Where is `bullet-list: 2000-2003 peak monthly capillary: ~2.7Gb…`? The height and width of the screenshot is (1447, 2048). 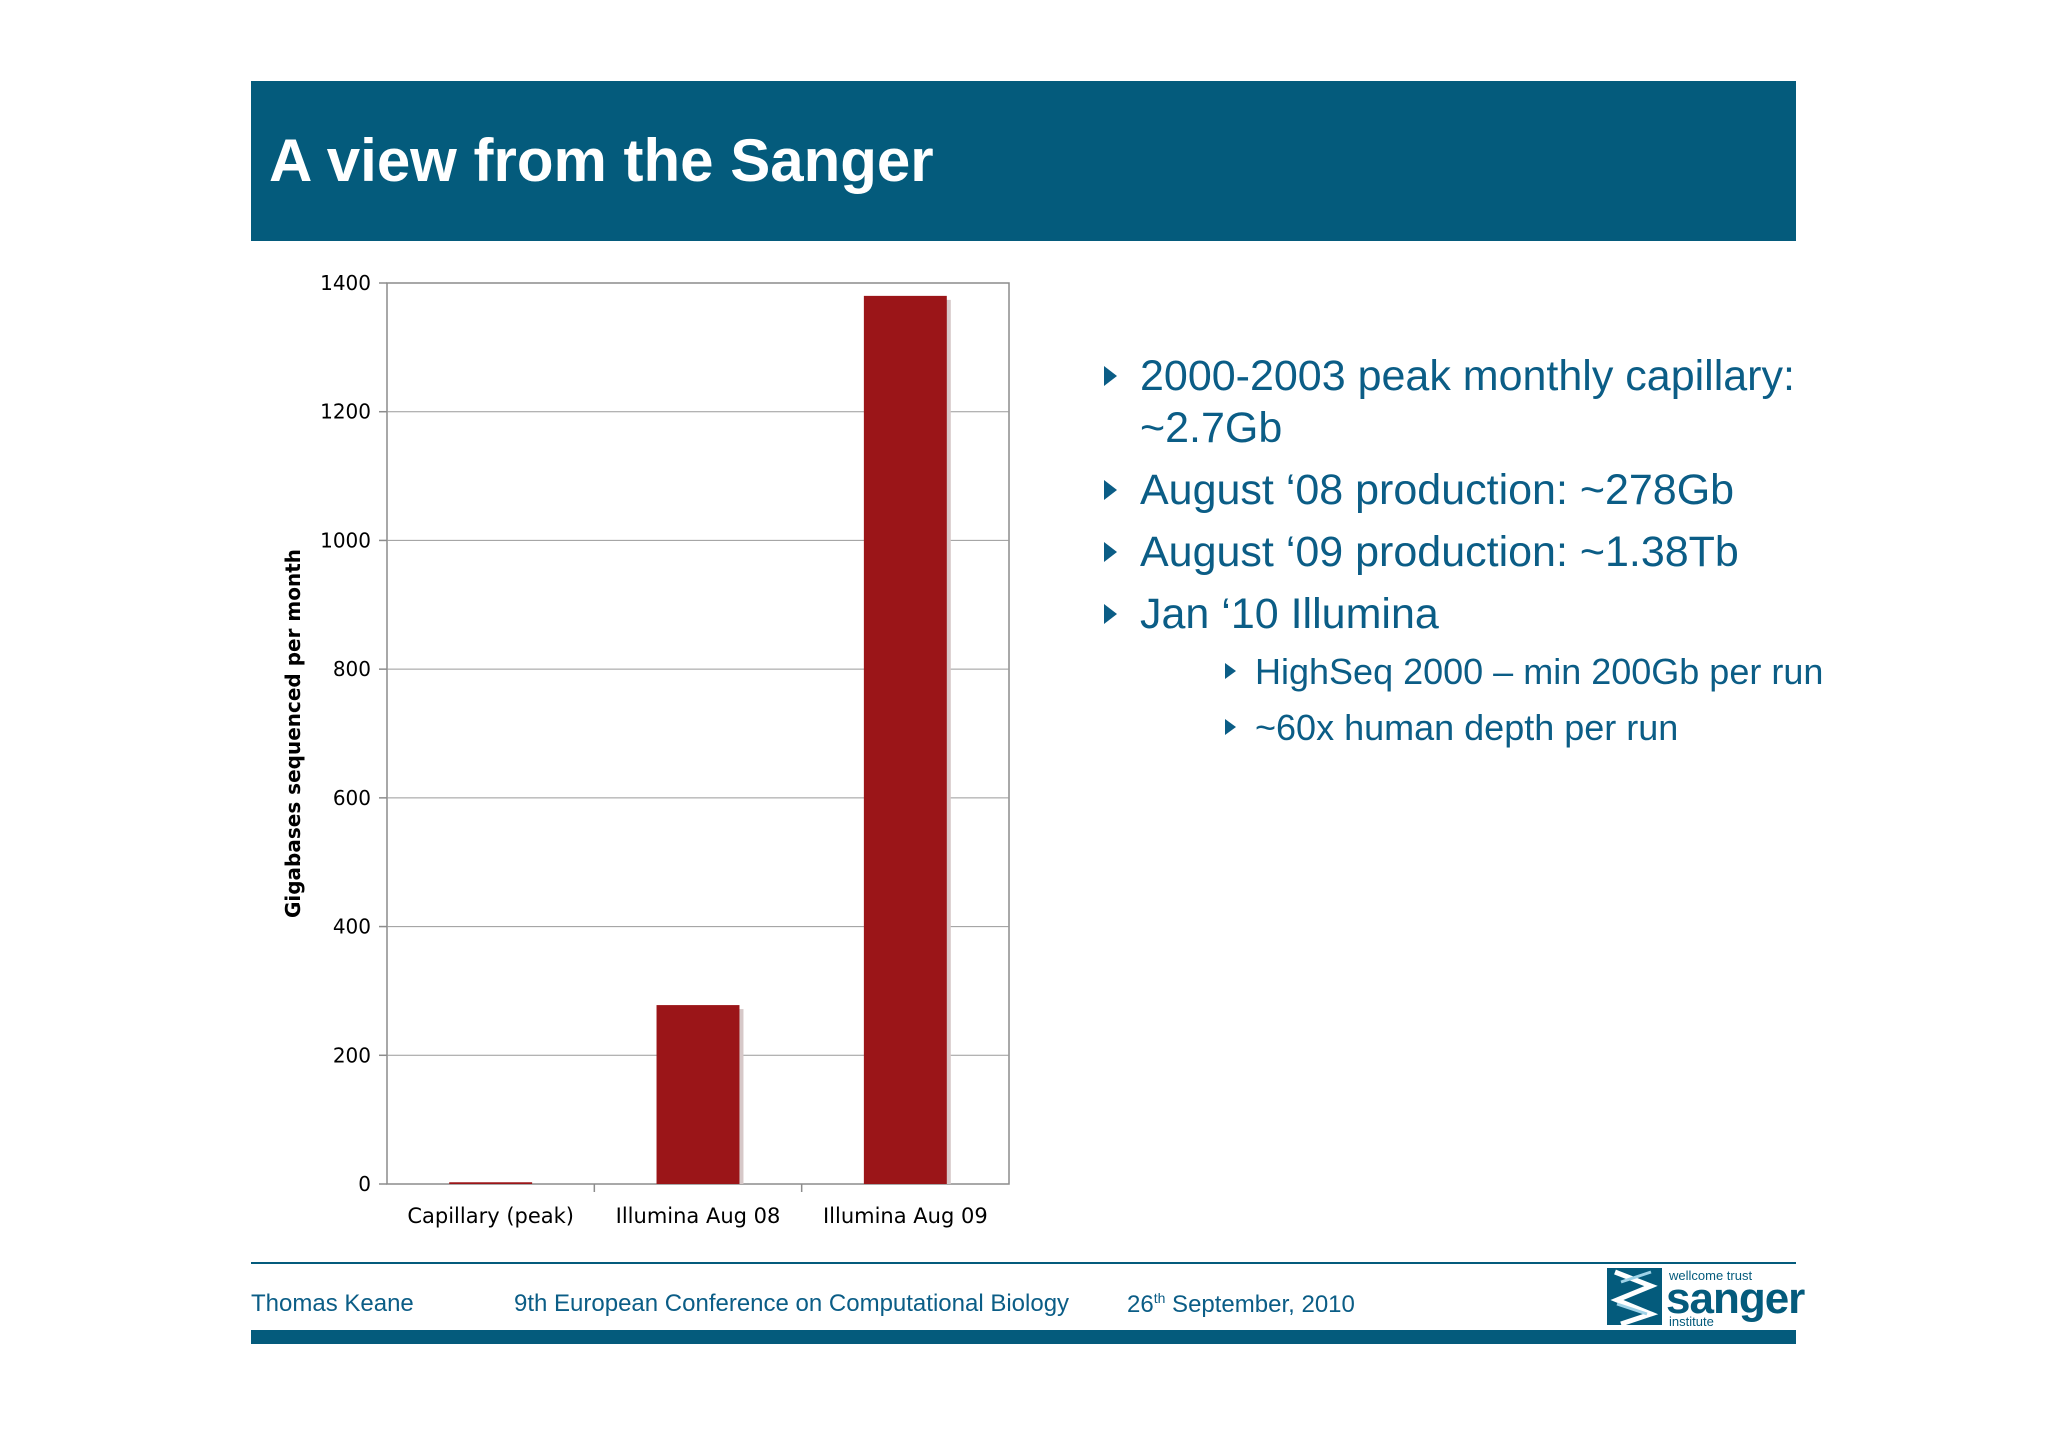 bullet-list: 2000-2003 peak monthly capillary: ~2.7Gb… is located at coordinates (1480, 556).